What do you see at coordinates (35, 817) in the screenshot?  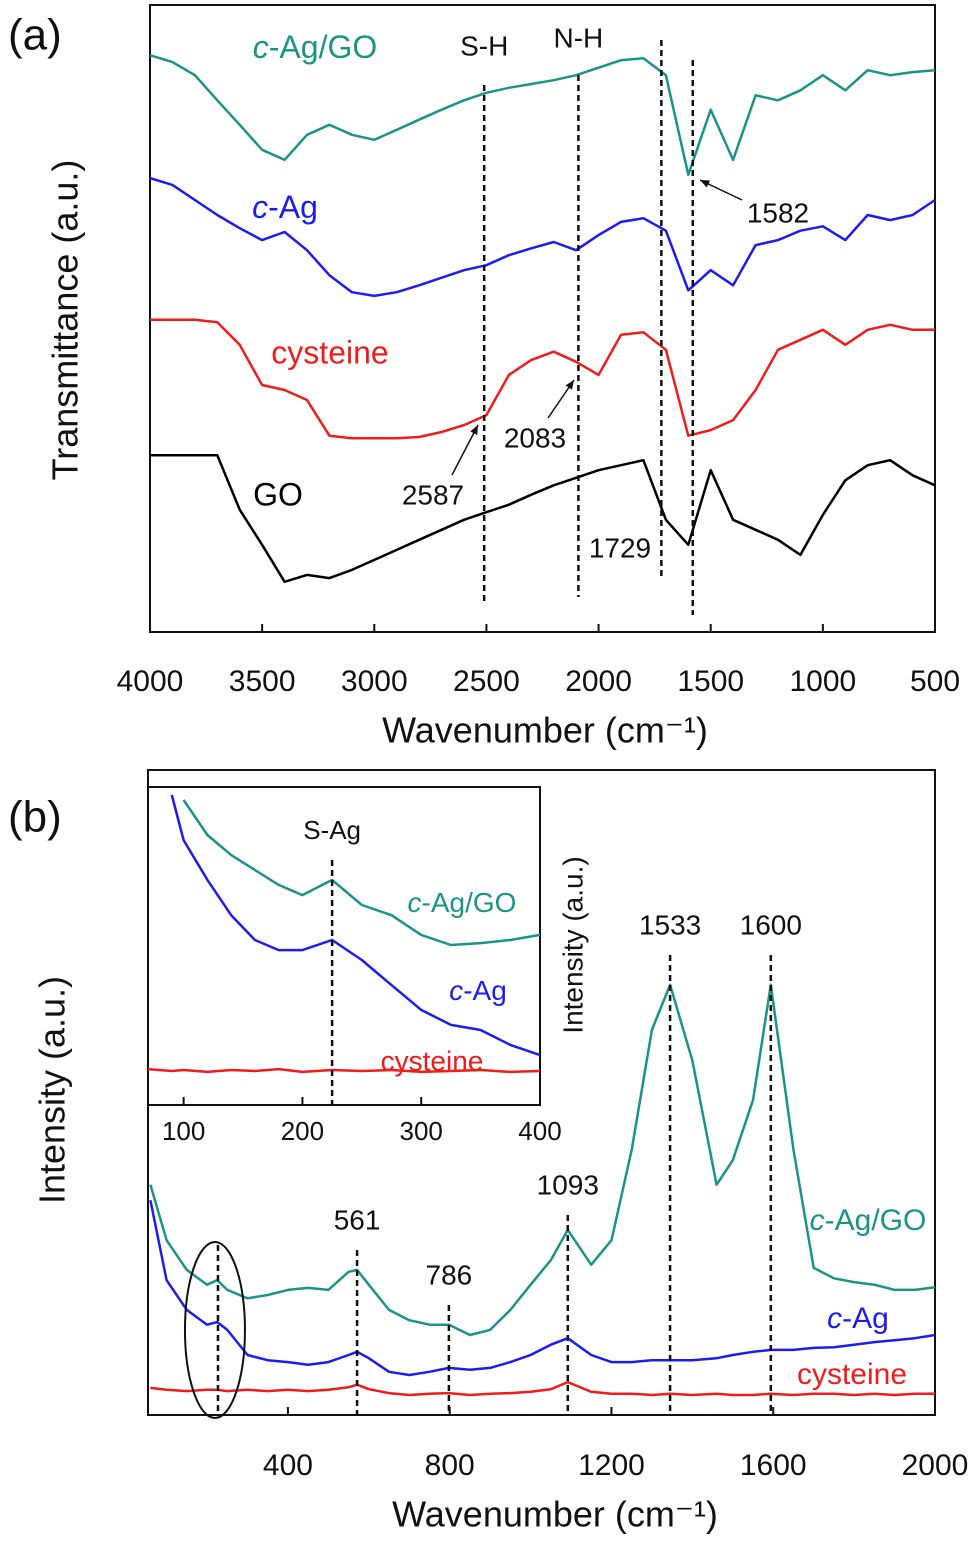 I see `panel-label: (b)` at bounding box center [35, 817].